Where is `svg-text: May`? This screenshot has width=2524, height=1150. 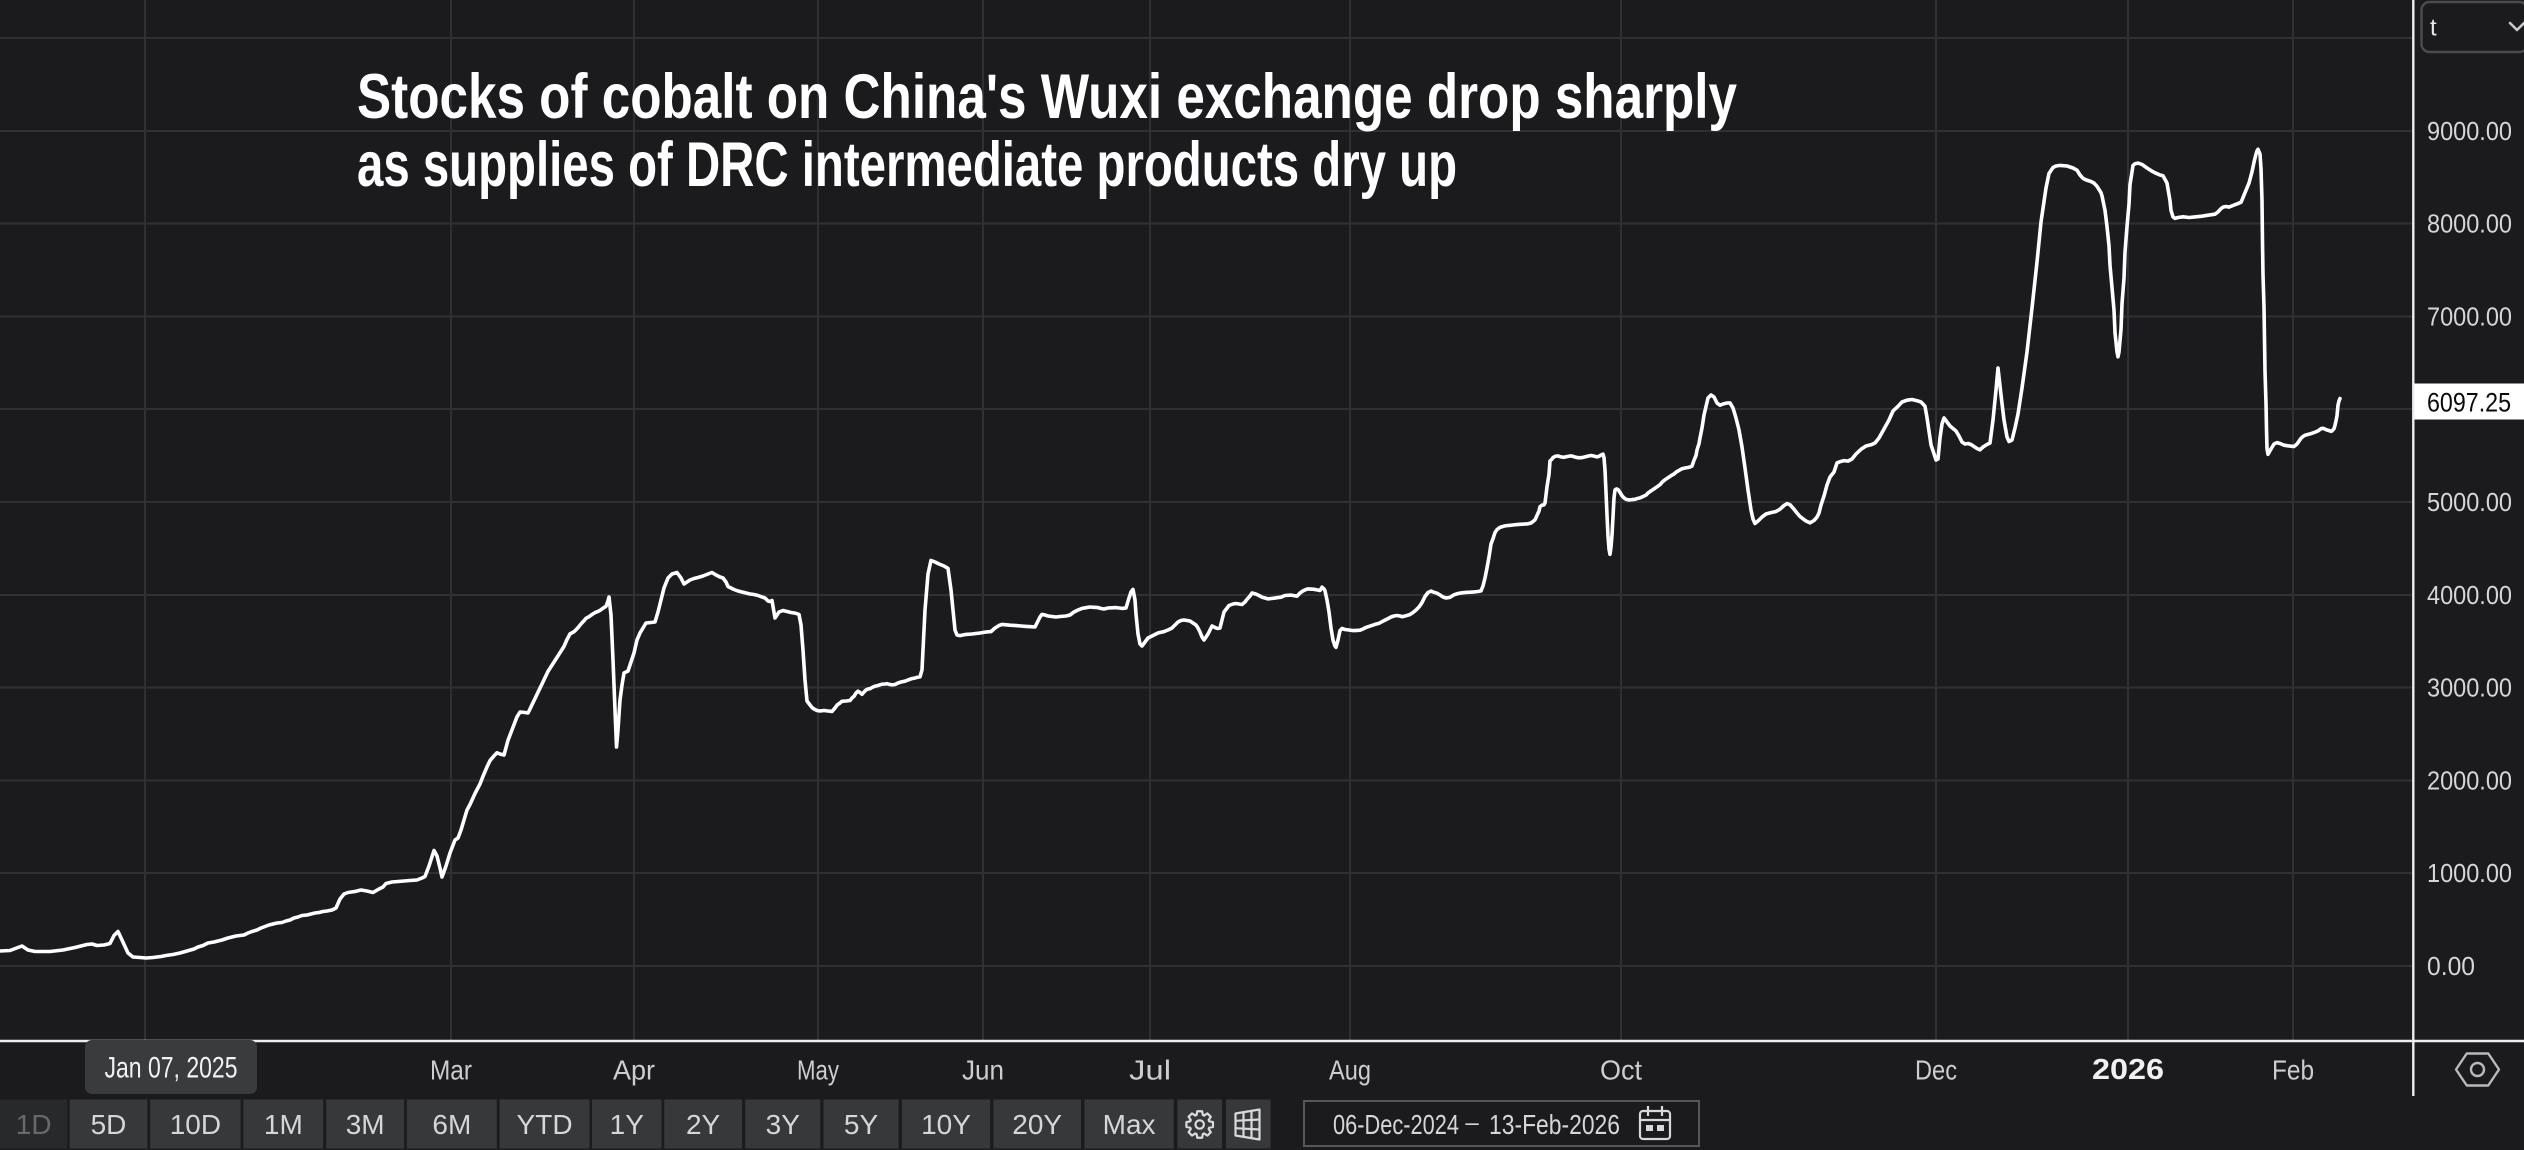 svg-text: May is located at coordinates (818, 1070).